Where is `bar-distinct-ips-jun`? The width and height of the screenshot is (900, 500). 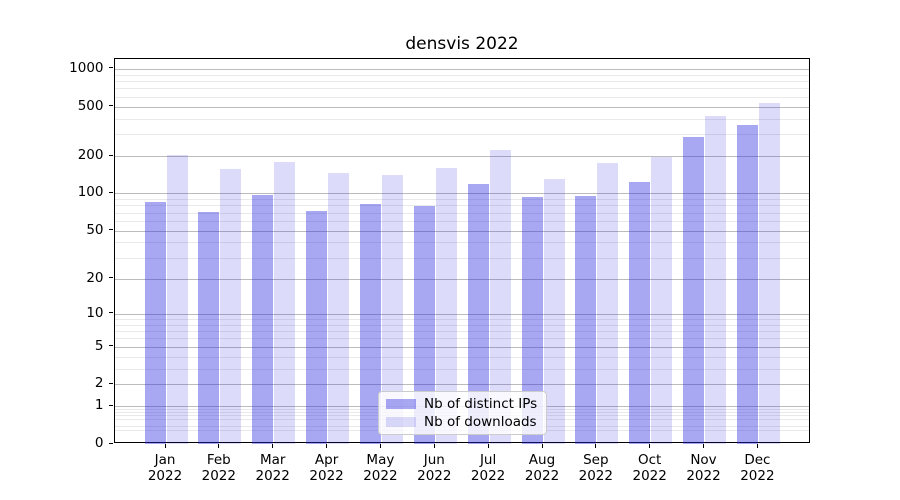
bar-distinct-ips-jun is located at coordinates (424, 325).